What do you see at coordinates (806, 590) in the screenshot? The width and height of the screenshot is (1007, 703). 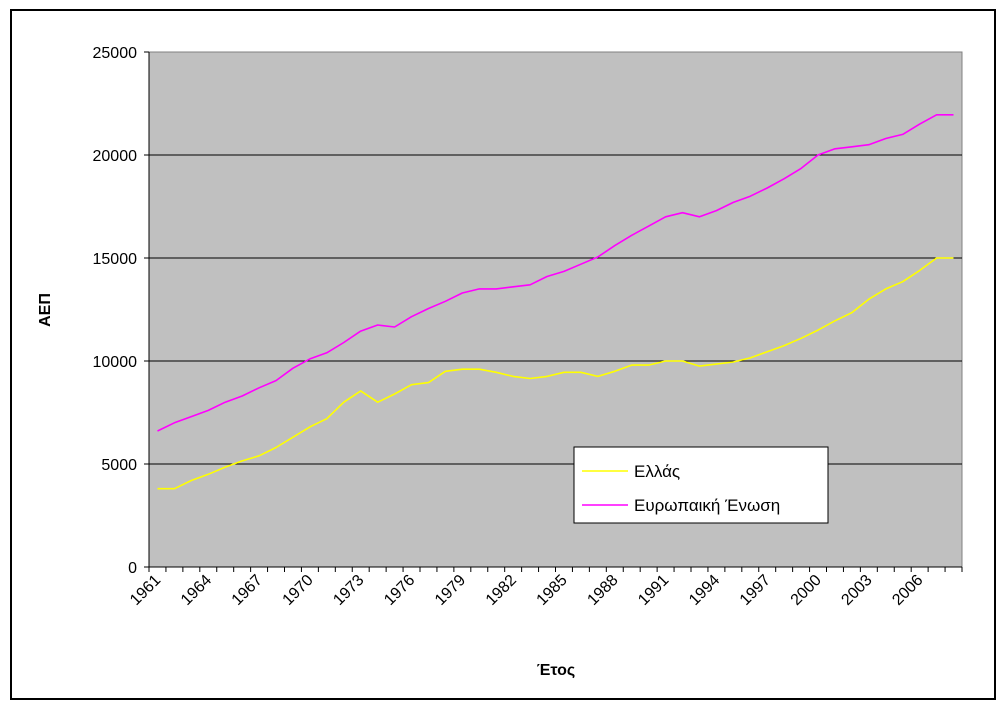 I see `x-tick-label: 2000` at bounding box center [806, 590].